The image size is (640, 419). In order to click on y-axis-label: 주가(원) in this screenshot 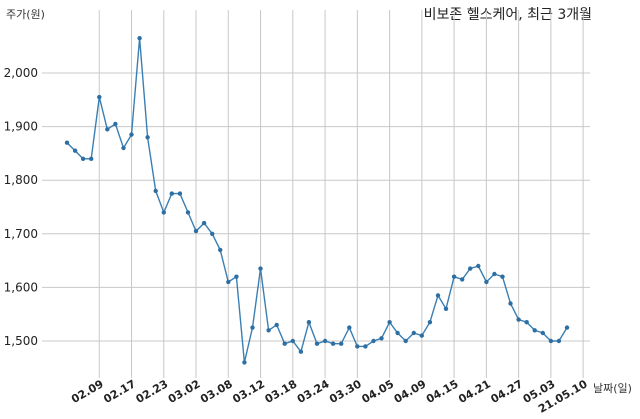, I will do `click(25, 14)`.